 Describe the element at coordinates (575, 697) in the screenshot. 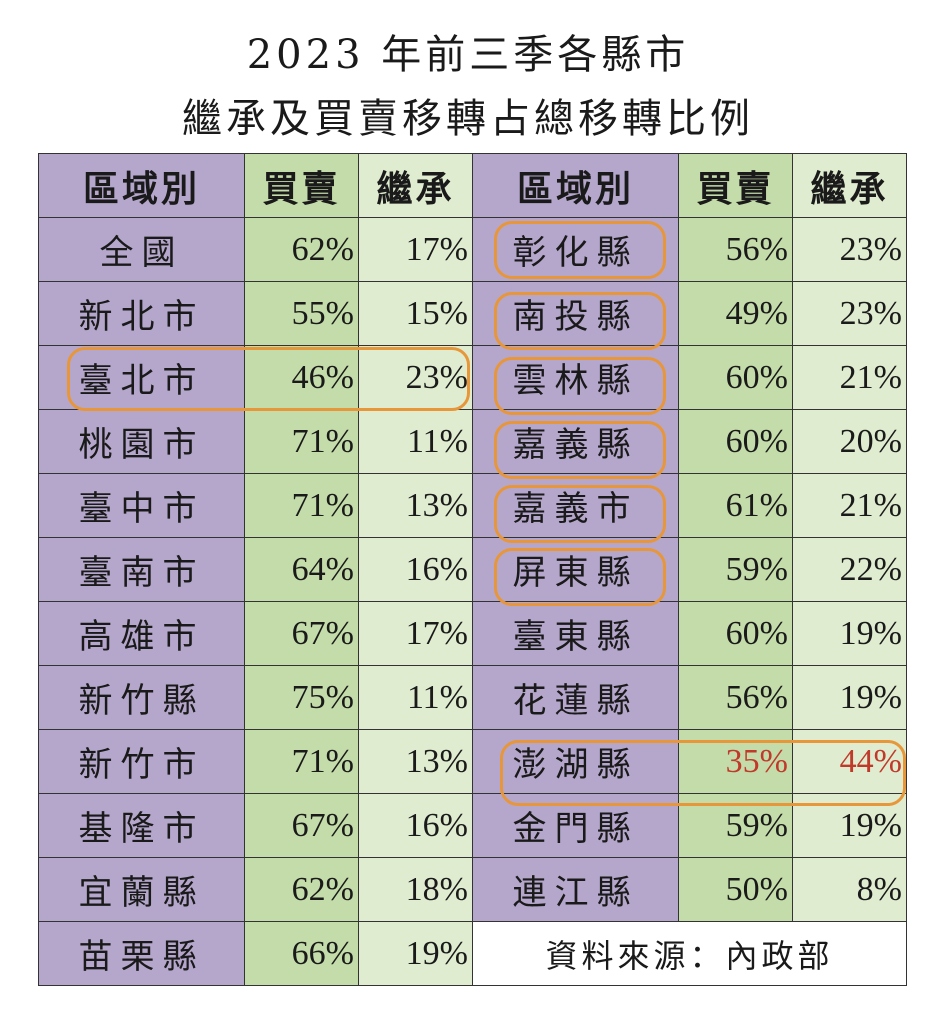

I see `region-cell: 花蓮縣` at that location.